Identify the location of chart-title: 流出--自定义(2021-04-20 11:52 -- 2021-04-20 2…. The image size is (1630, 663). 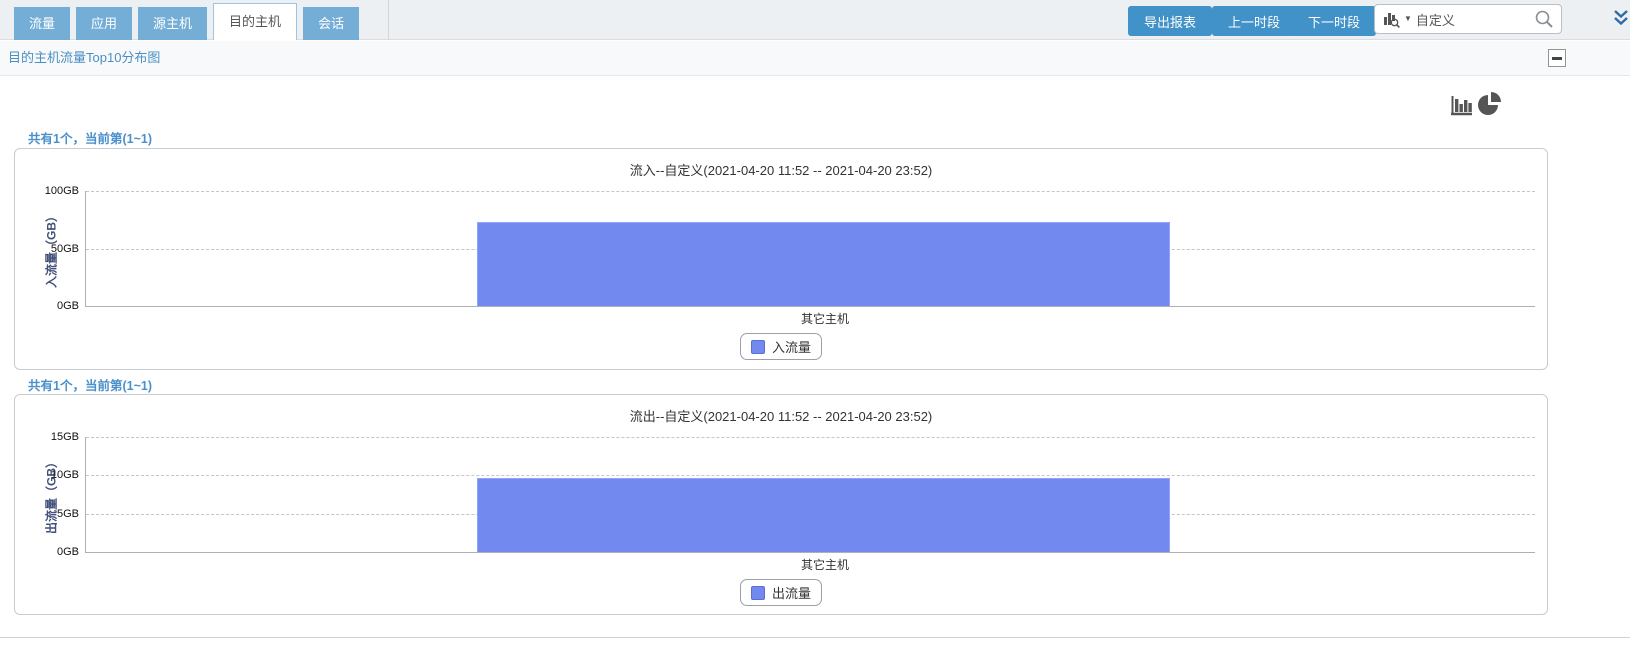
(781, 416).